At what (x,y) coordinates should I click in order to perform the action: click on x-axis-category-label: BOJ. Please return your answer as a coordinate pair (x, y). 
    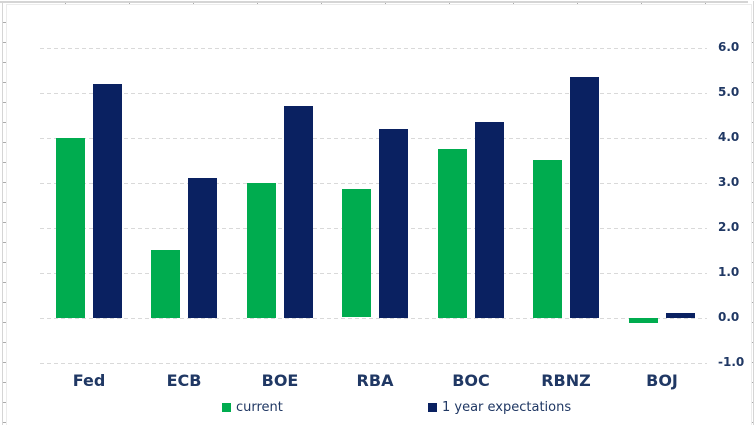
    Looking at the image, I should click on (662, 380).